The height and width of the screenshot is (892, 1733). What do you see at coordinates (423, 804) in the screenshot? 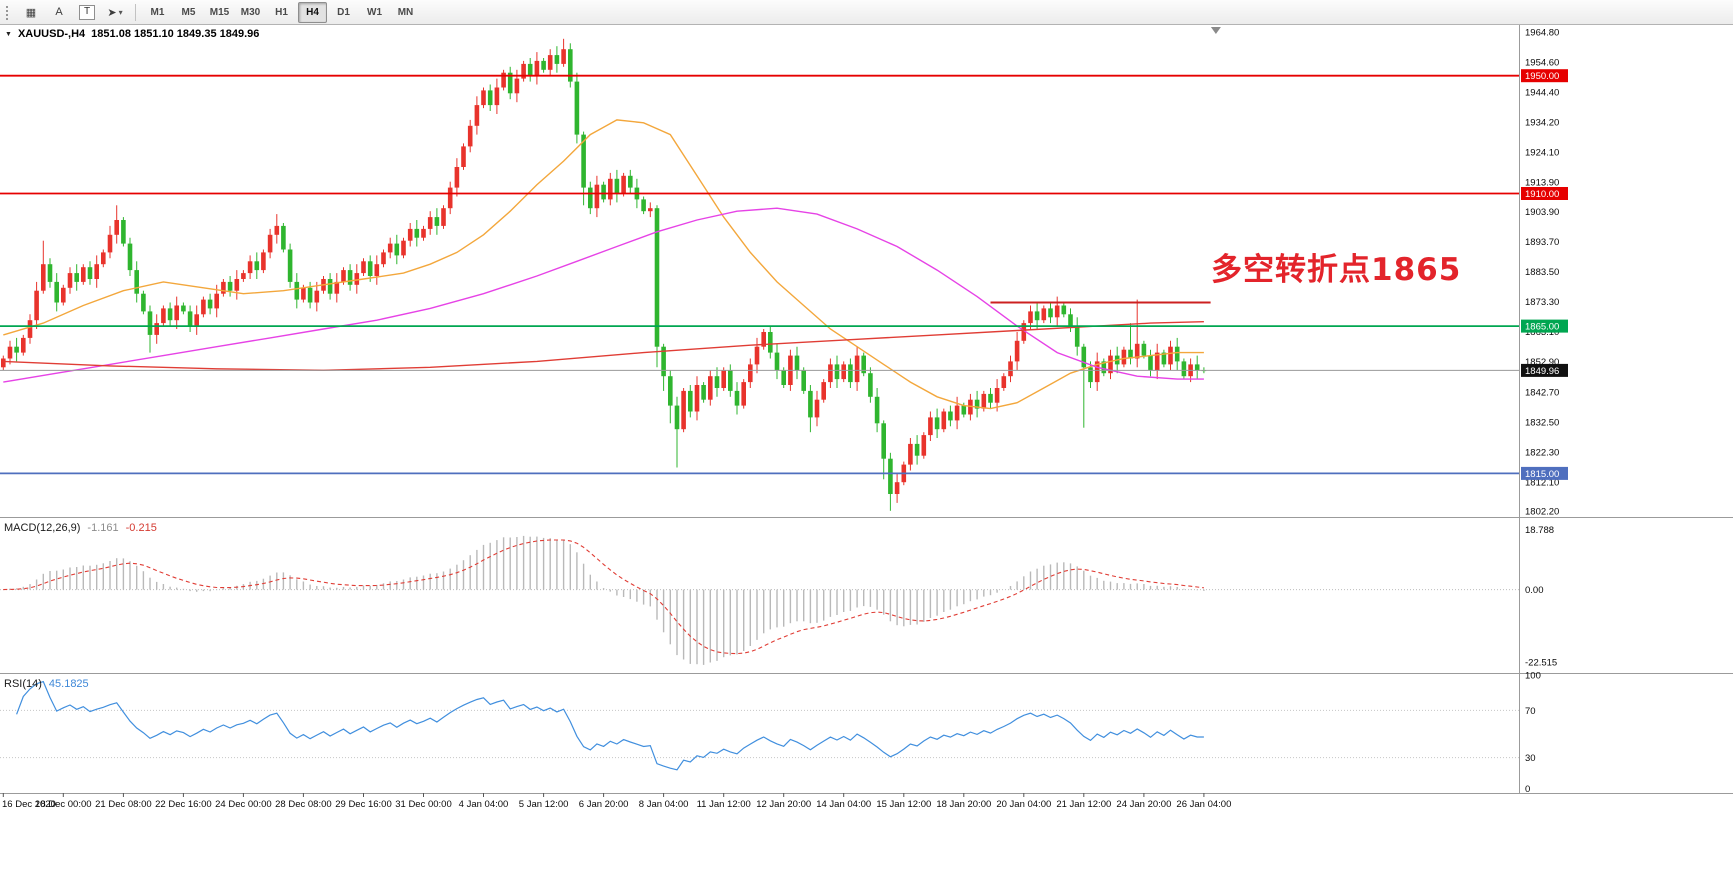
I see `time-axis-label: 31 Dec 00:00` at bounding box center [423, 804].